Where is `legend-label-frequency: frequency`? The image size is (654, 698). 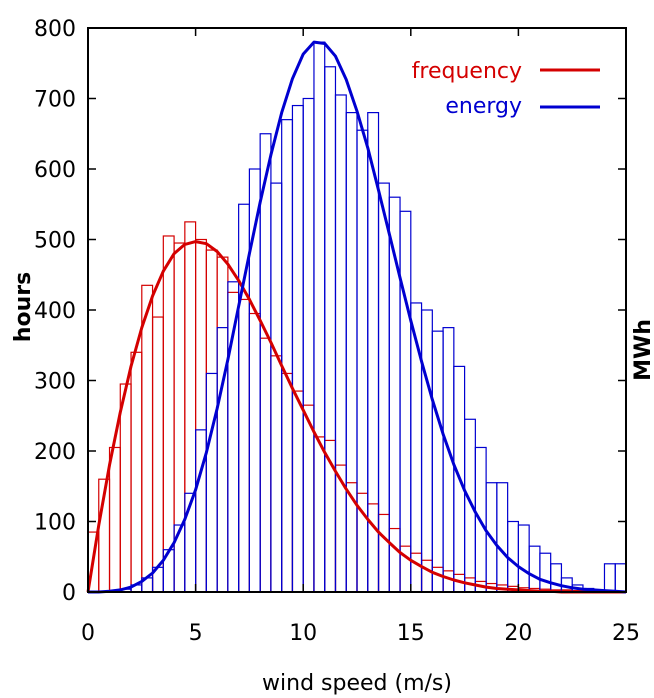
legend-label-frequency: frequency is located at coordinates (467, 71).